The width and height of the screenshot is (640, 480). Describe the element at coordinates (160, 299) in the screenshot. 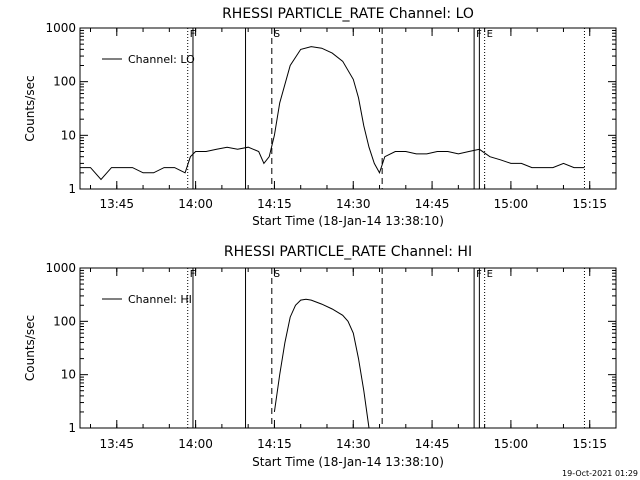

I see `legend-entry: Channel: HI` at that location.